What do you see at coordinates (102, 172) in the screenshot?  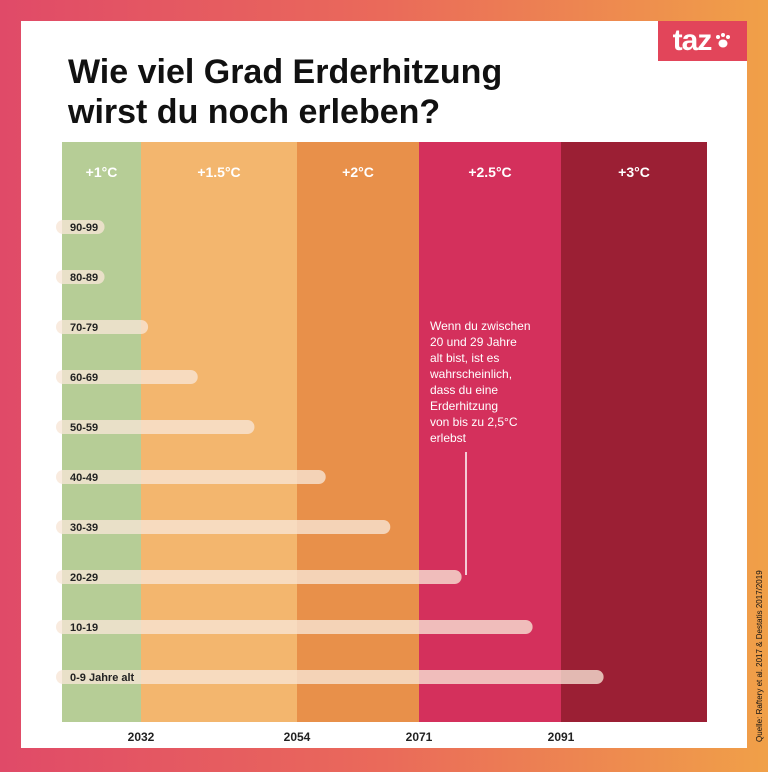 I see `zone-label: +1°C` at bounding box center [102, 172].